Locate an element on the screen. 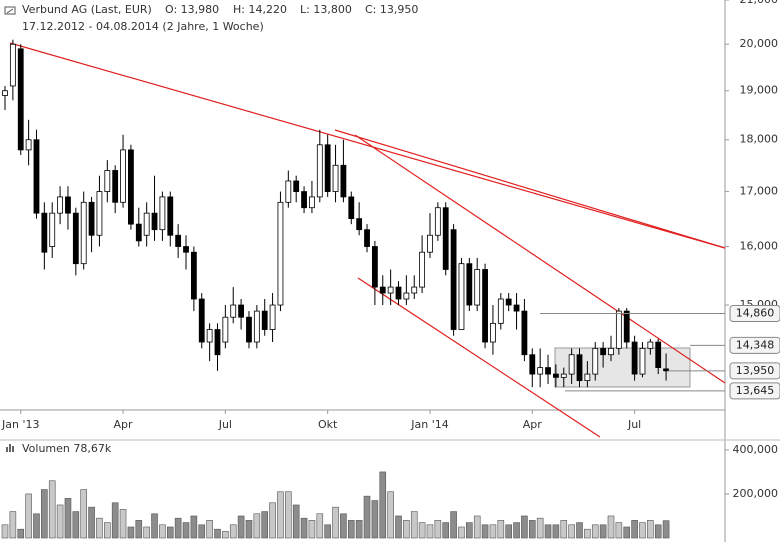  y-tick-label: 20,000 is located at coordinates (759, 43).